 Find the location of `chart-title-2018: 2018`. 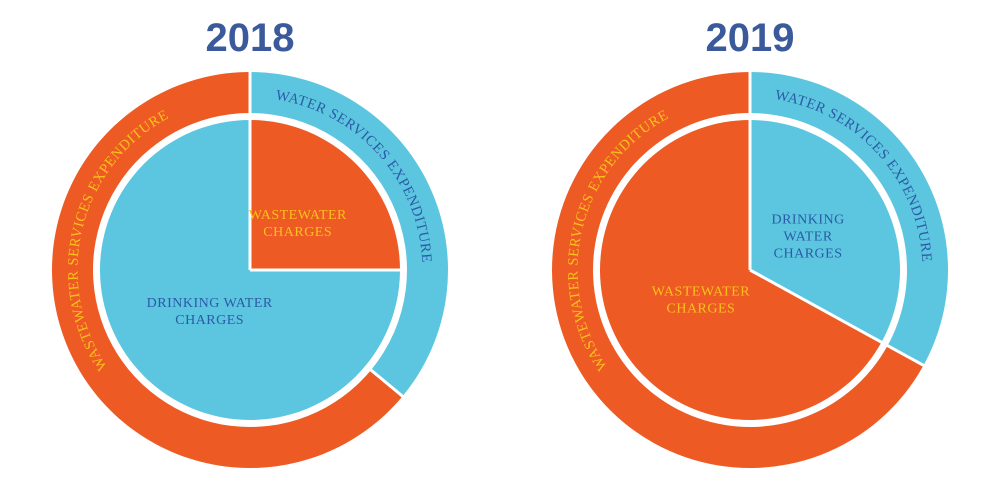

chart-title-2018: 2018 is located at coordinates (250, 38).